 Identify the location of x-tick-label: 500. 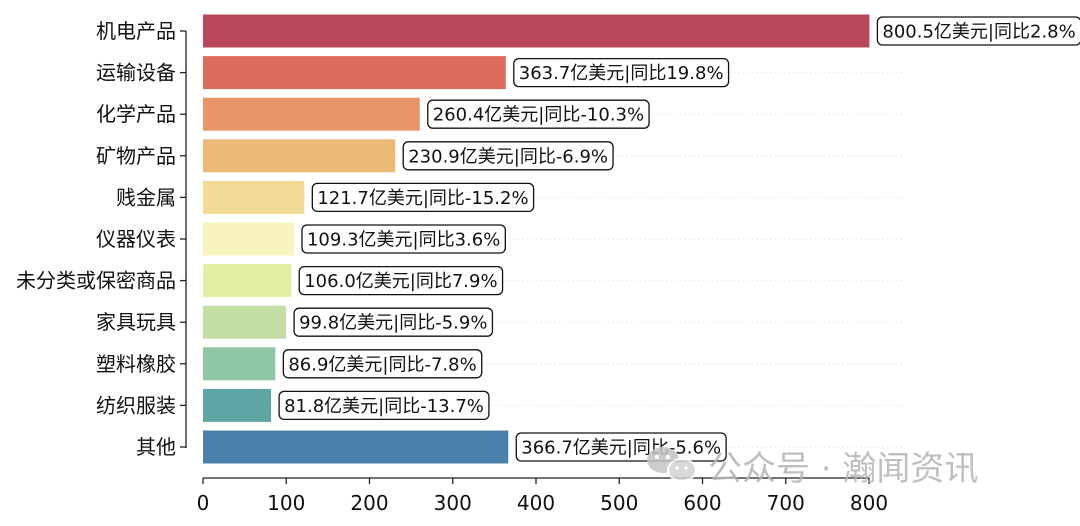
(619, 503).